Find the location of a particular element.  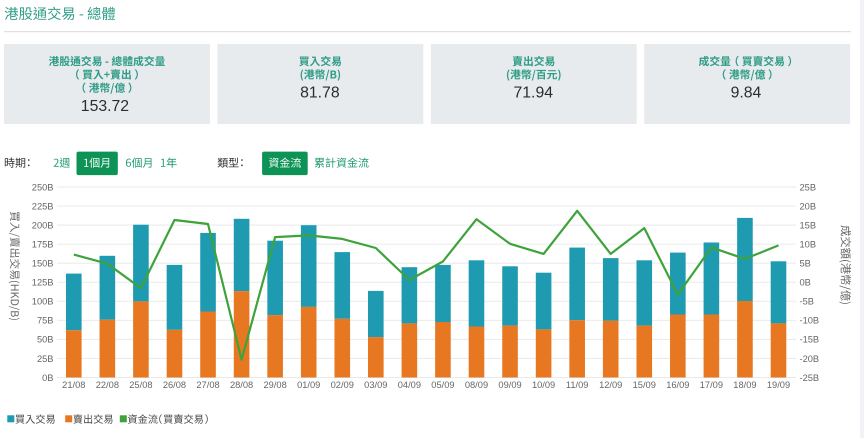

svg-text: 08/09 is located at coordinates (476, 385).